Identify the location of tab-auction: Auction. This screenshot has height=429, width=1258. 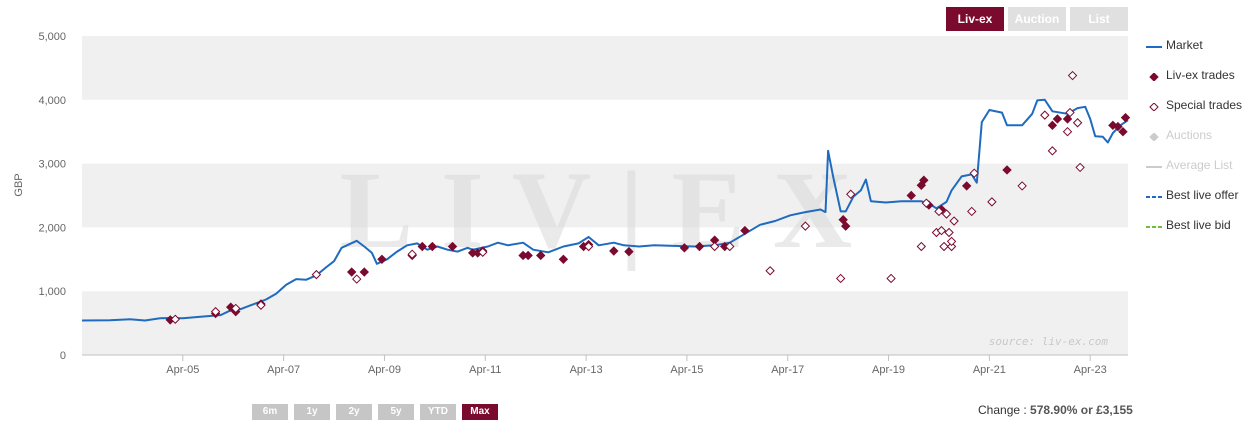
(1037, 19).